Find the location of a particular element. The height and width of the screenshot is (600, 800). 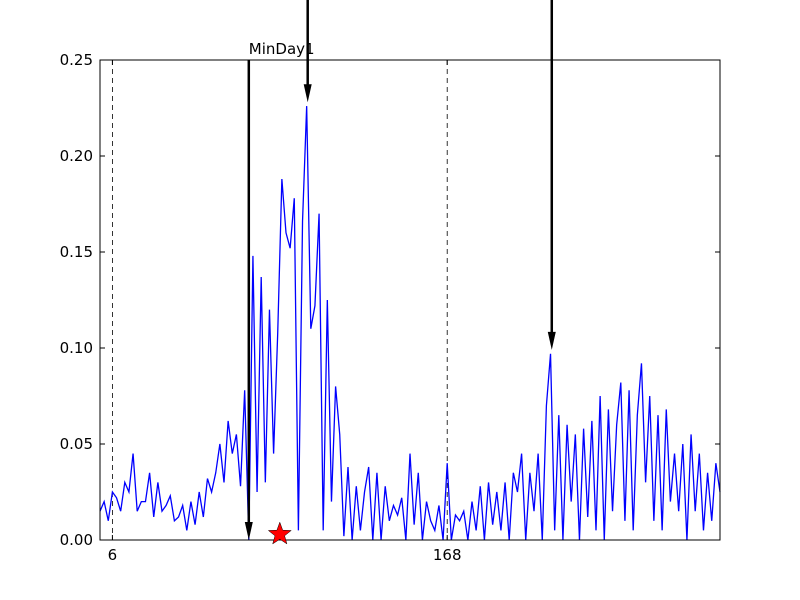

y-tick-label: 0.05 is located at coordinates (76, 444).